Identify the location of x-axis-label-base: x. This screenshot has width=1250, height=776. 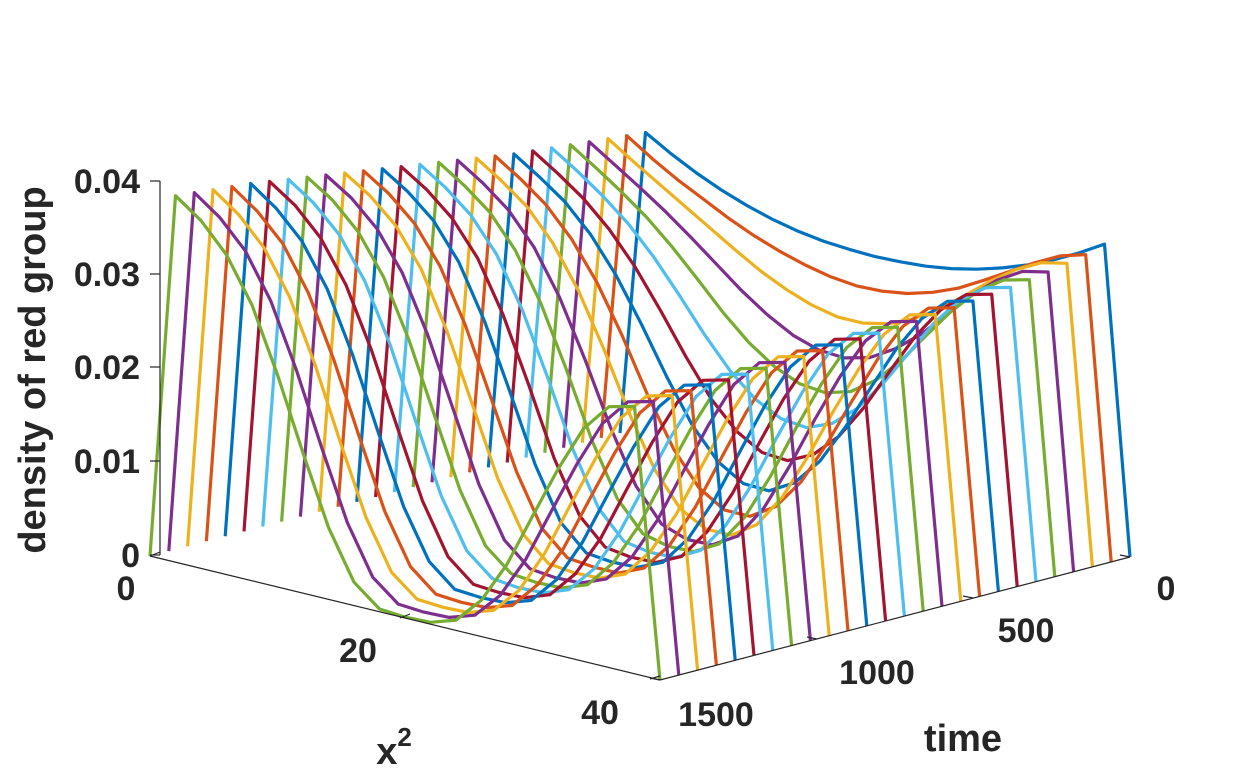
(386, 752).